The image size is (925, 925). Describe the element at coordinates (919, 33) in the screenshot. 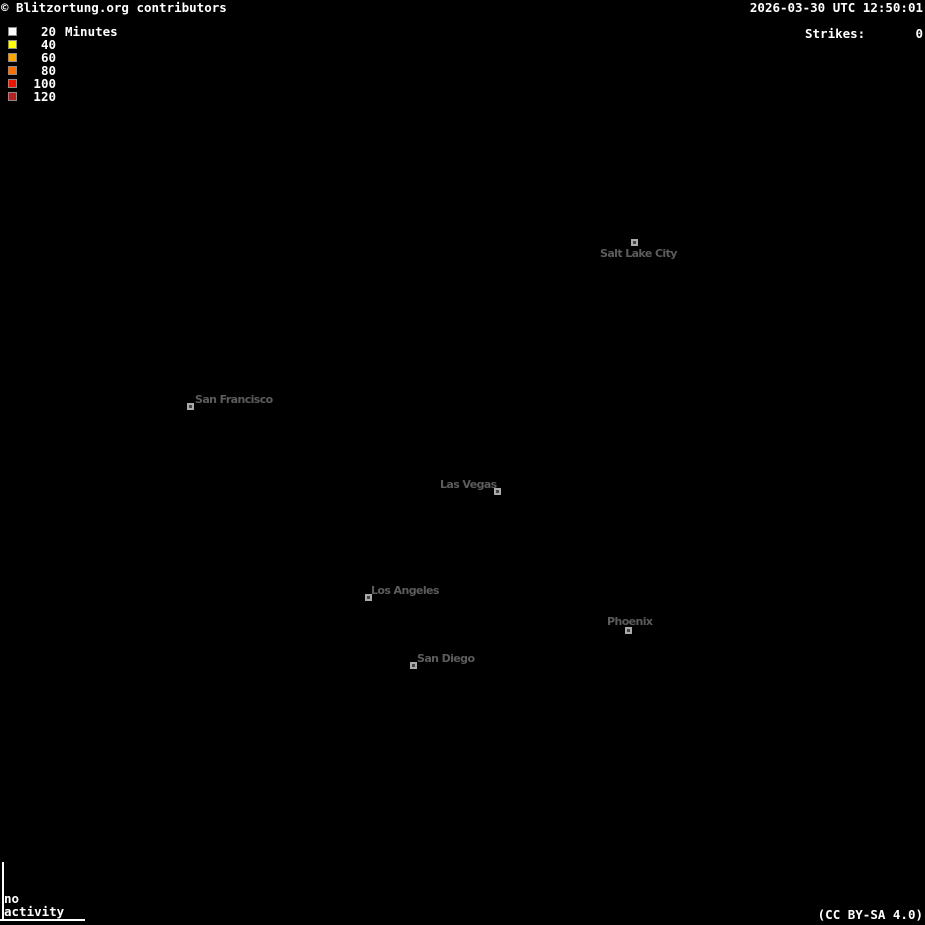

I see `strikes-count: 0` at that location.